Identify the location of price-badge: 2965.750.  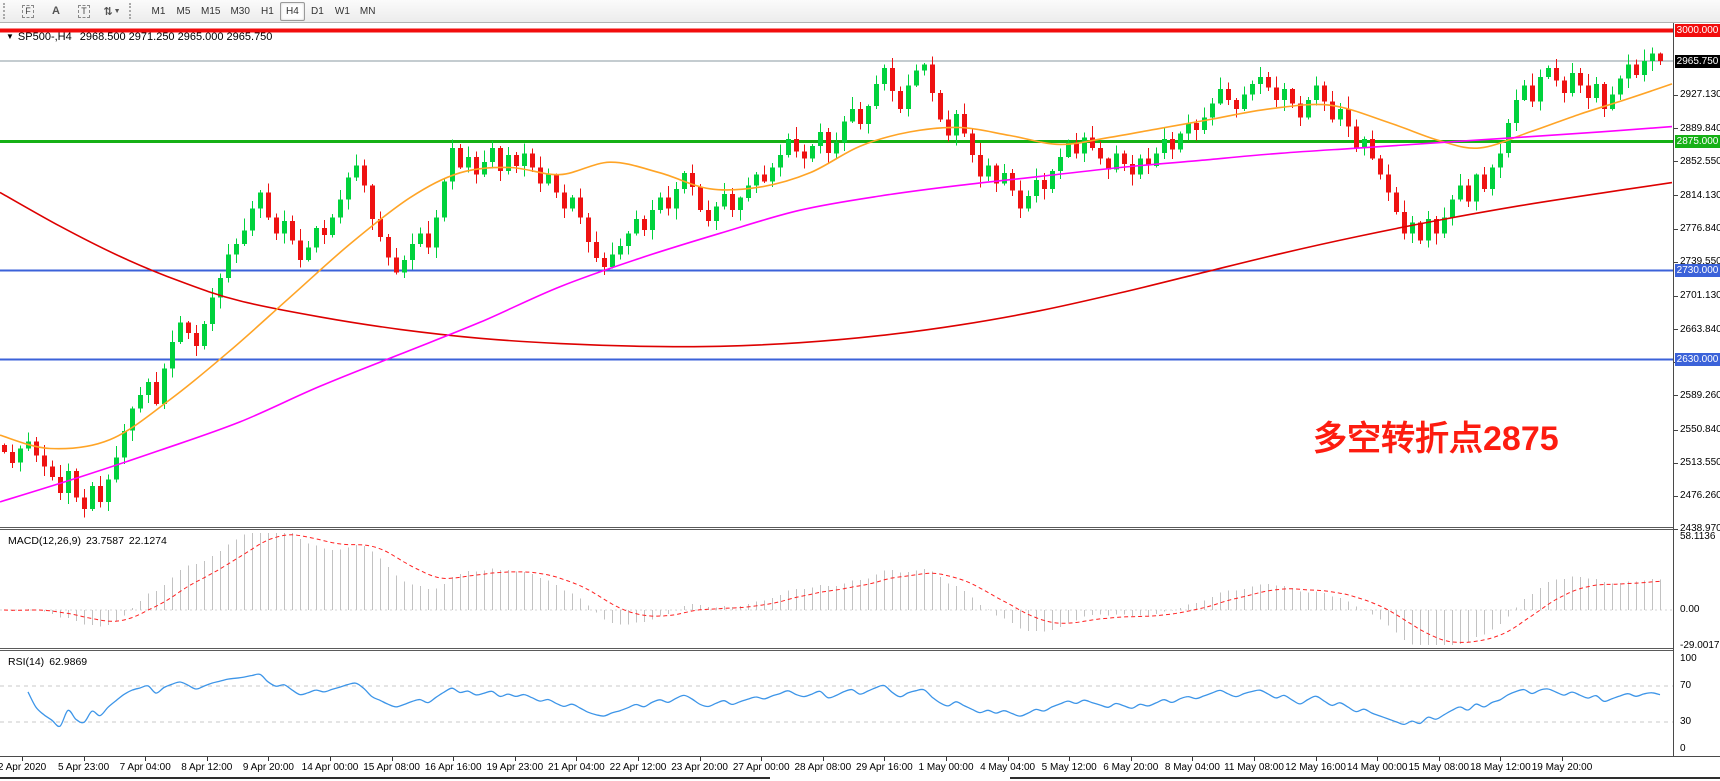
(1697, 61).